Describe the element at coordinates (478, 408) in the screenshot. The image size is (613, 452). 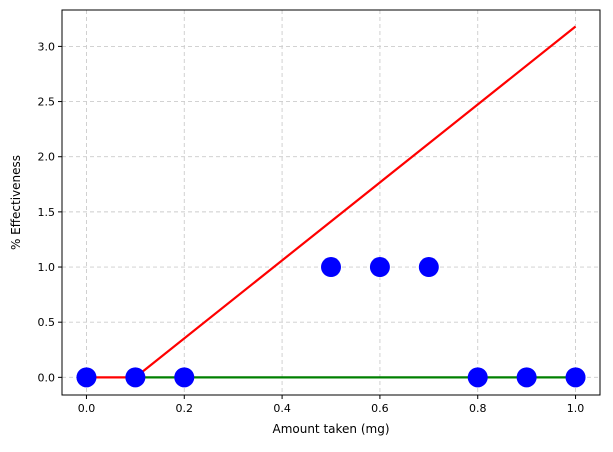
I see `x-tick-label: 0.8` at that location.